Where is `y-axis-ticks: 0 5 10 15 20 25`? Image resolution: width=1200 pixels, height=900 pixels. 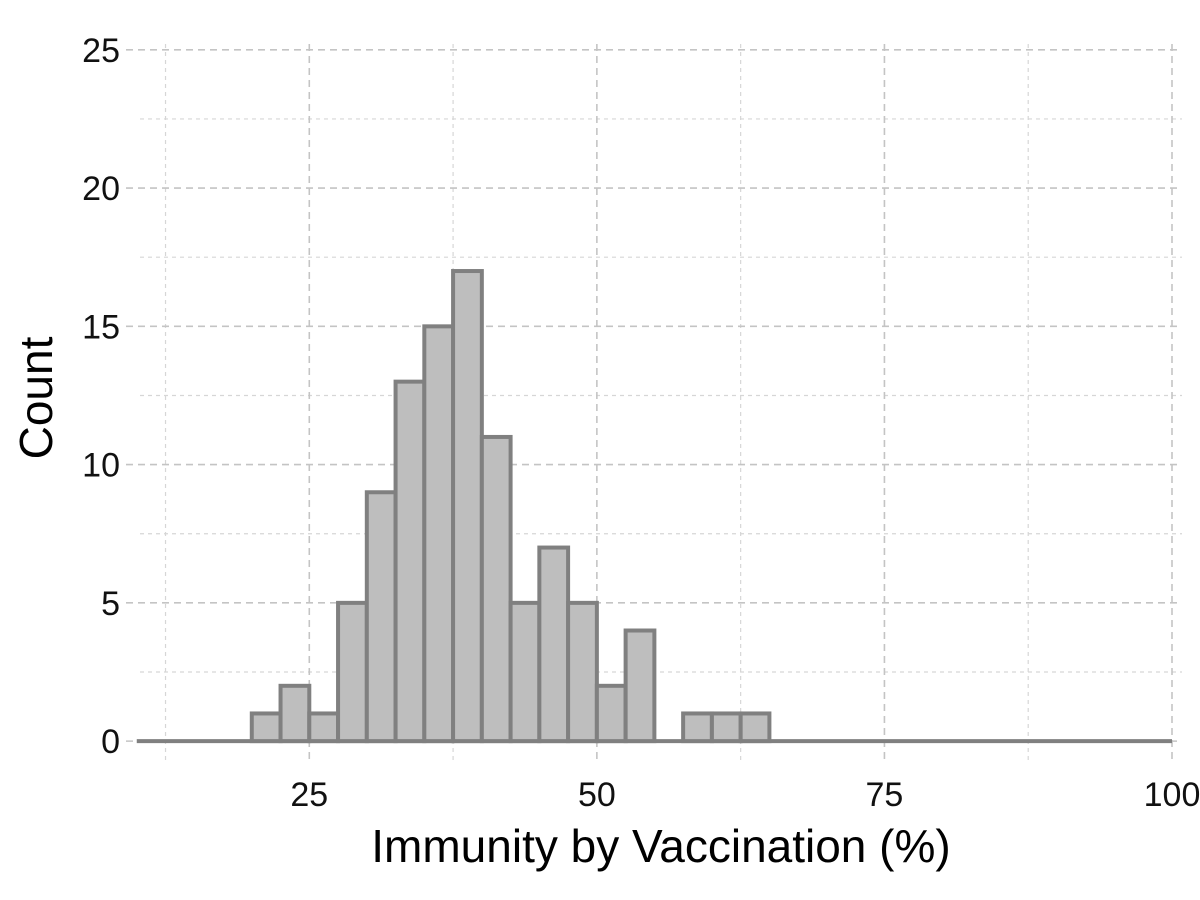
y-axis-ticks: 0 5 10 15 20 25 is located at coordinates (101, 396).